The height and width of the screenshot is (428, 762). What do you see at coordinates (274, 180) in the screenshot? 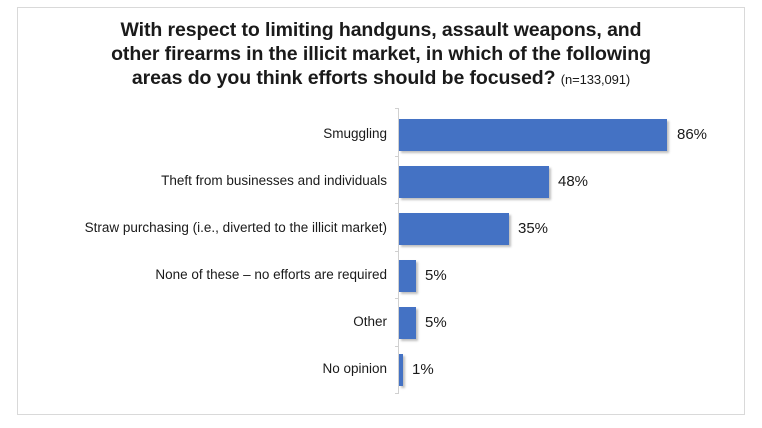
I see `category-label: Theft from businesses and individuals` at bounding box center [274, 180].